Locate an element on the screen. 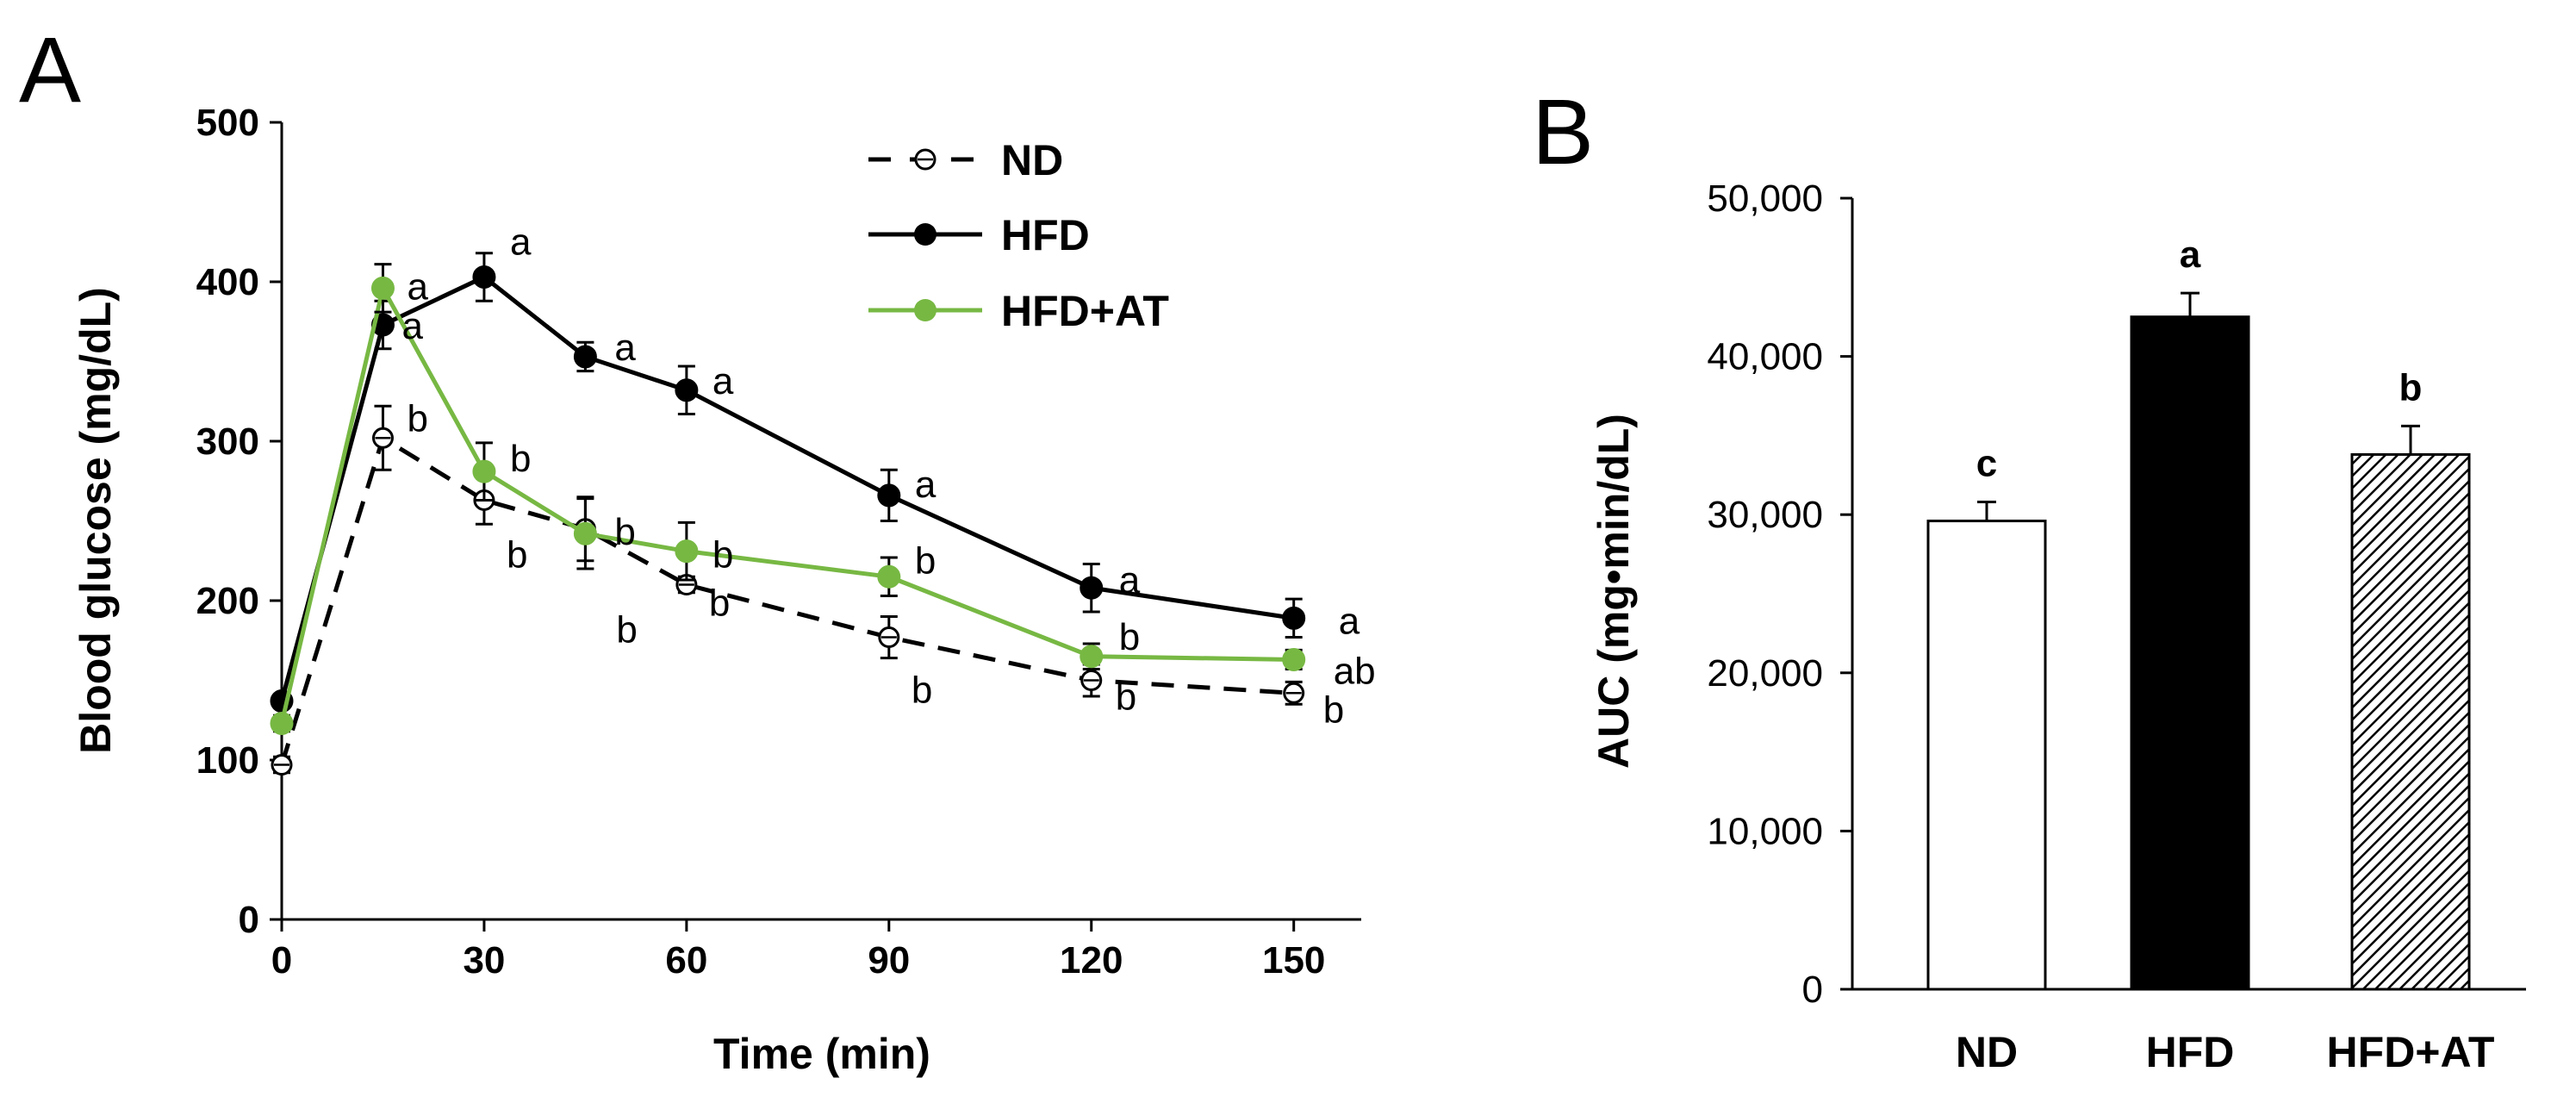 The width and height of the screenshot is (2576, 1103). y-tick-label: 500 is located at coordinates (227, 123).